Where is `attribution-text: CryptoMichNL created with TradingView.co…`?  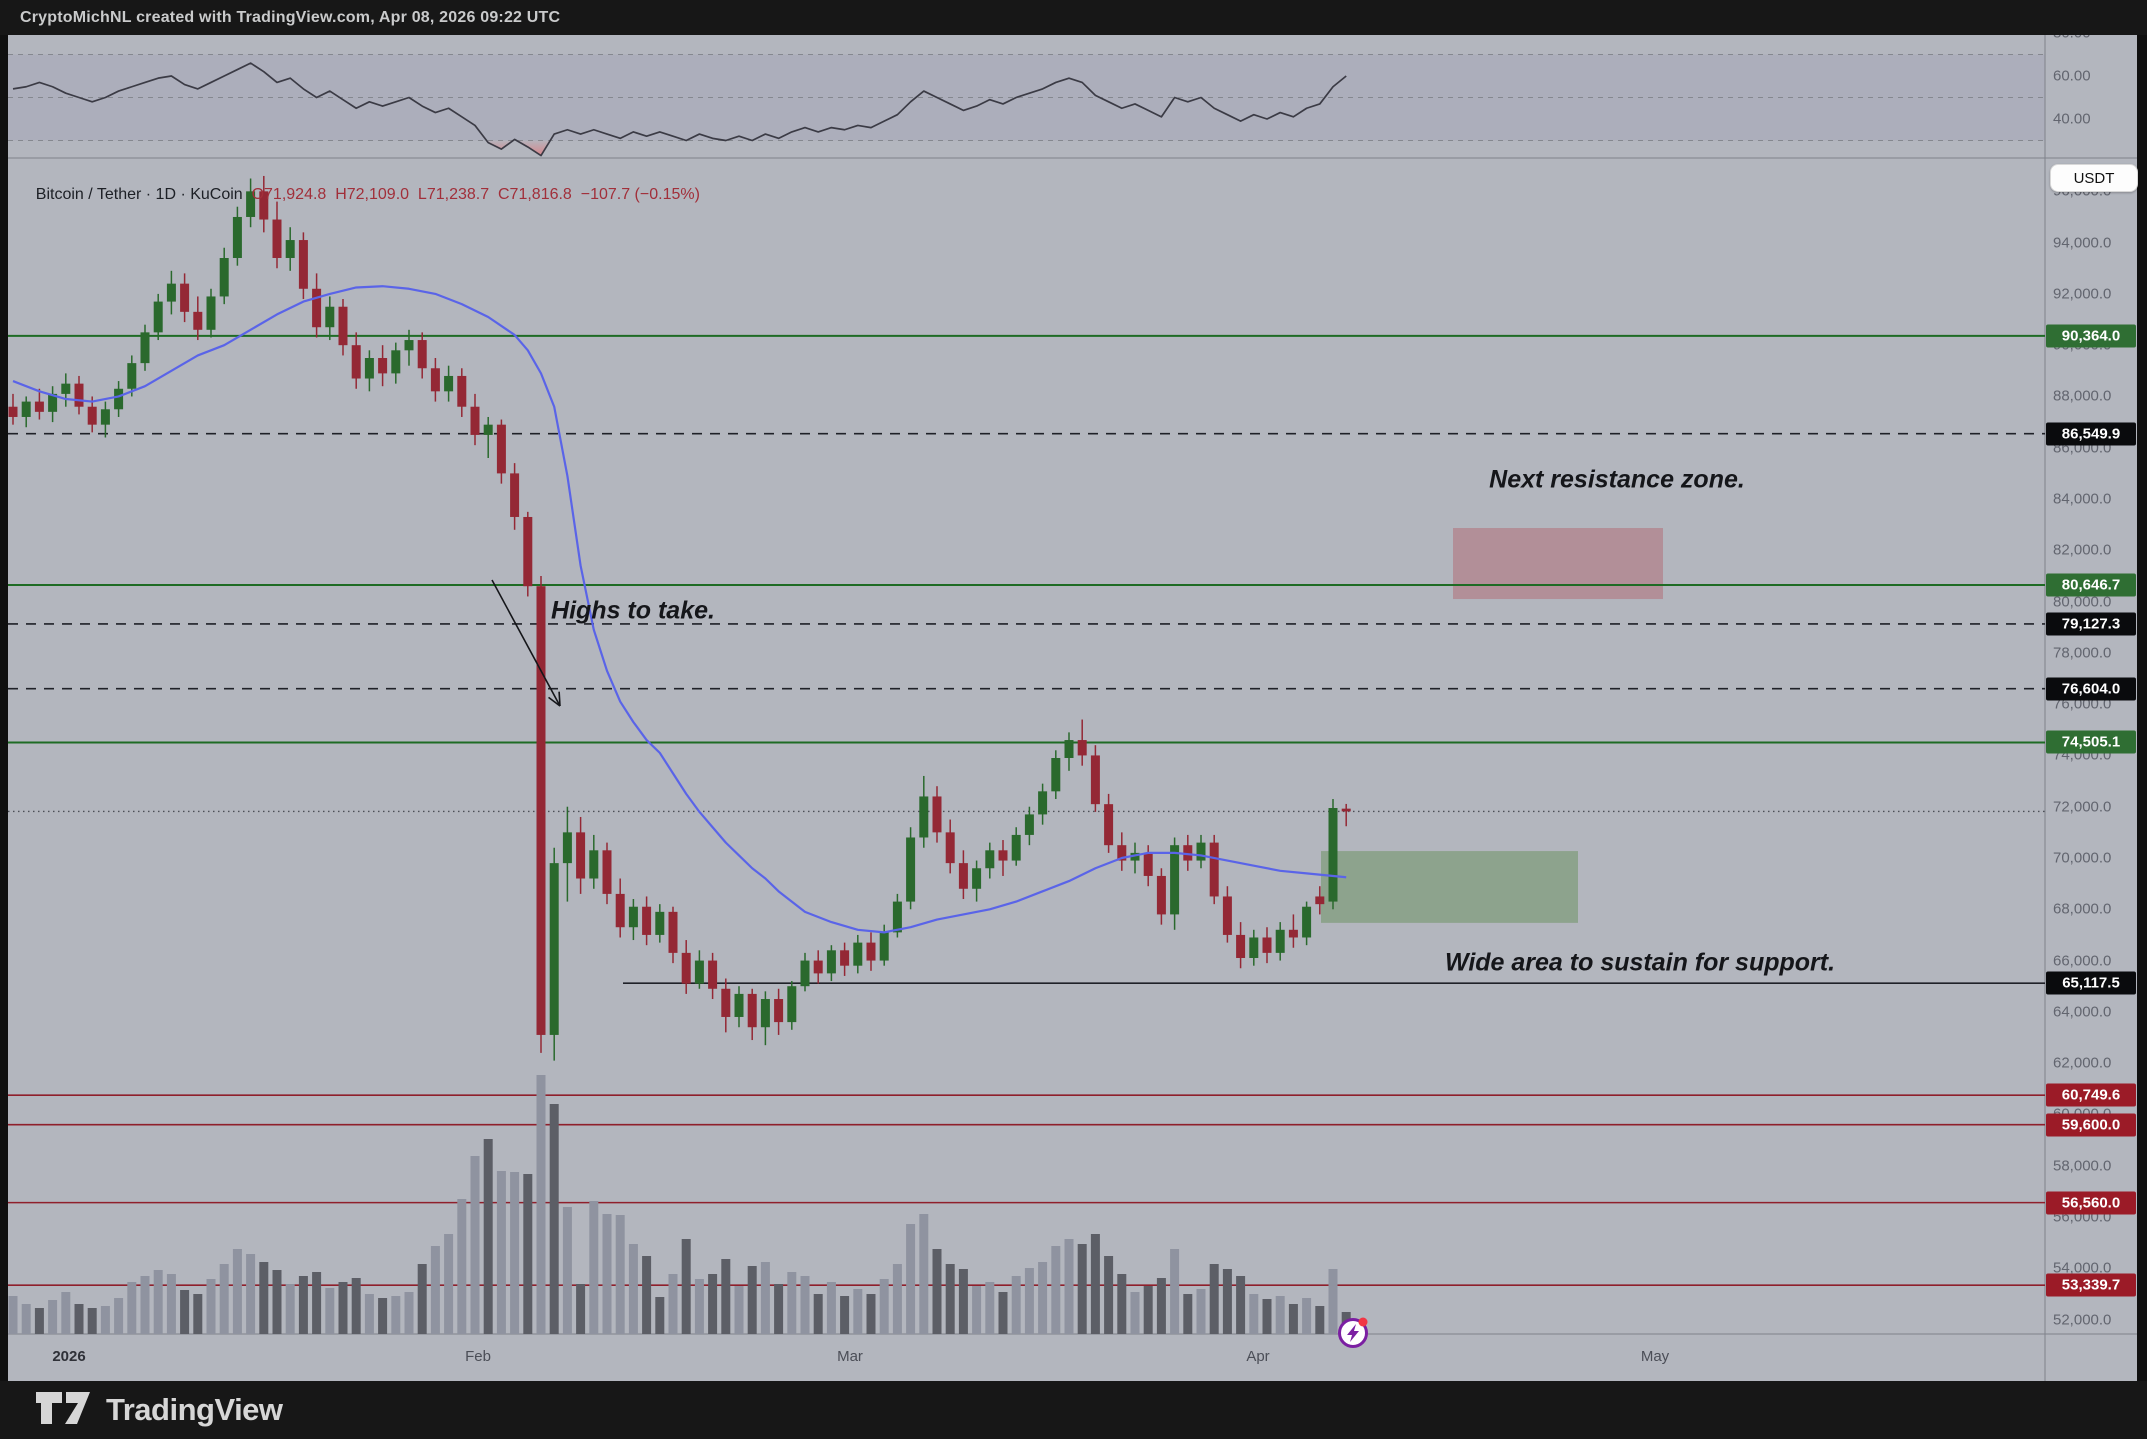
attribution-text: CryptoMichNL created with TradingView.co… is located at coordinates (290, 17).